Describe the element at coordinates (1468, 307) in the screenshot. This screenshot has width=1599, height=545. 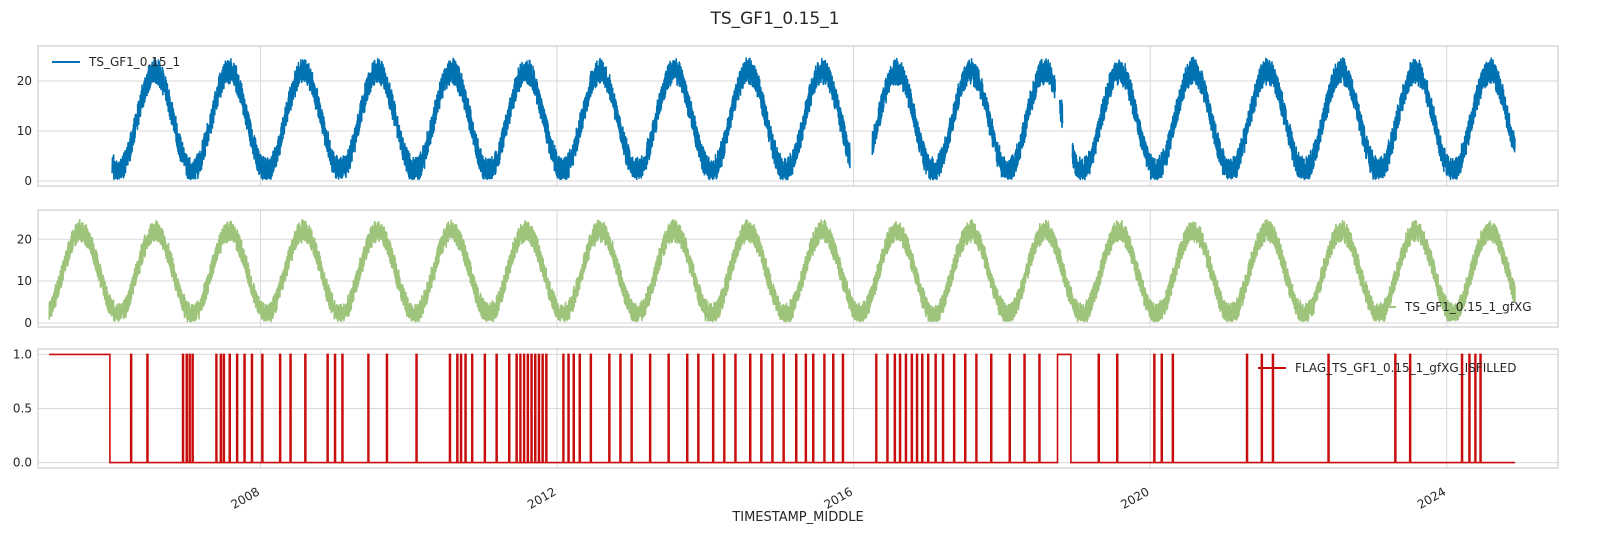
I see `legend-label: TS_GF1_0.15_1_gfXG` at that location.